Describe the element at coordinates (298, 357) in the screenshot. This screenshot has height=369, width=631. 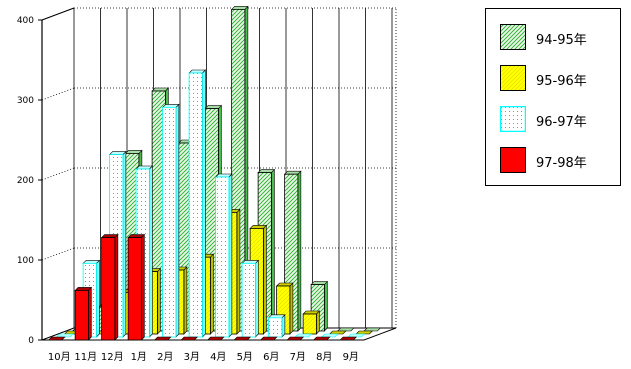
I see `x-tick-label-9: 7月` at that location.